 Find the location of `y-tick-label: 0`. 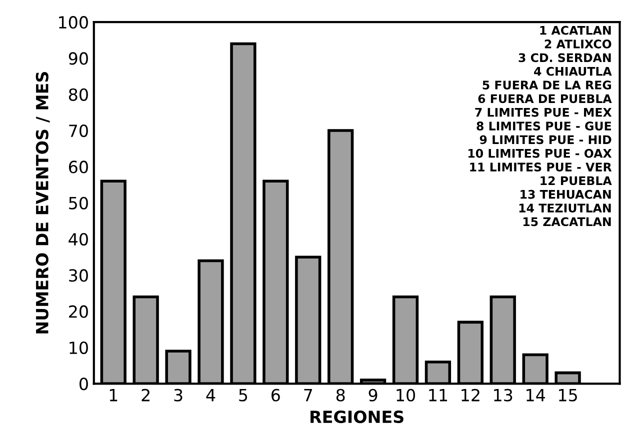

y-tick-label: 0 is located at coordinates (84, 384).